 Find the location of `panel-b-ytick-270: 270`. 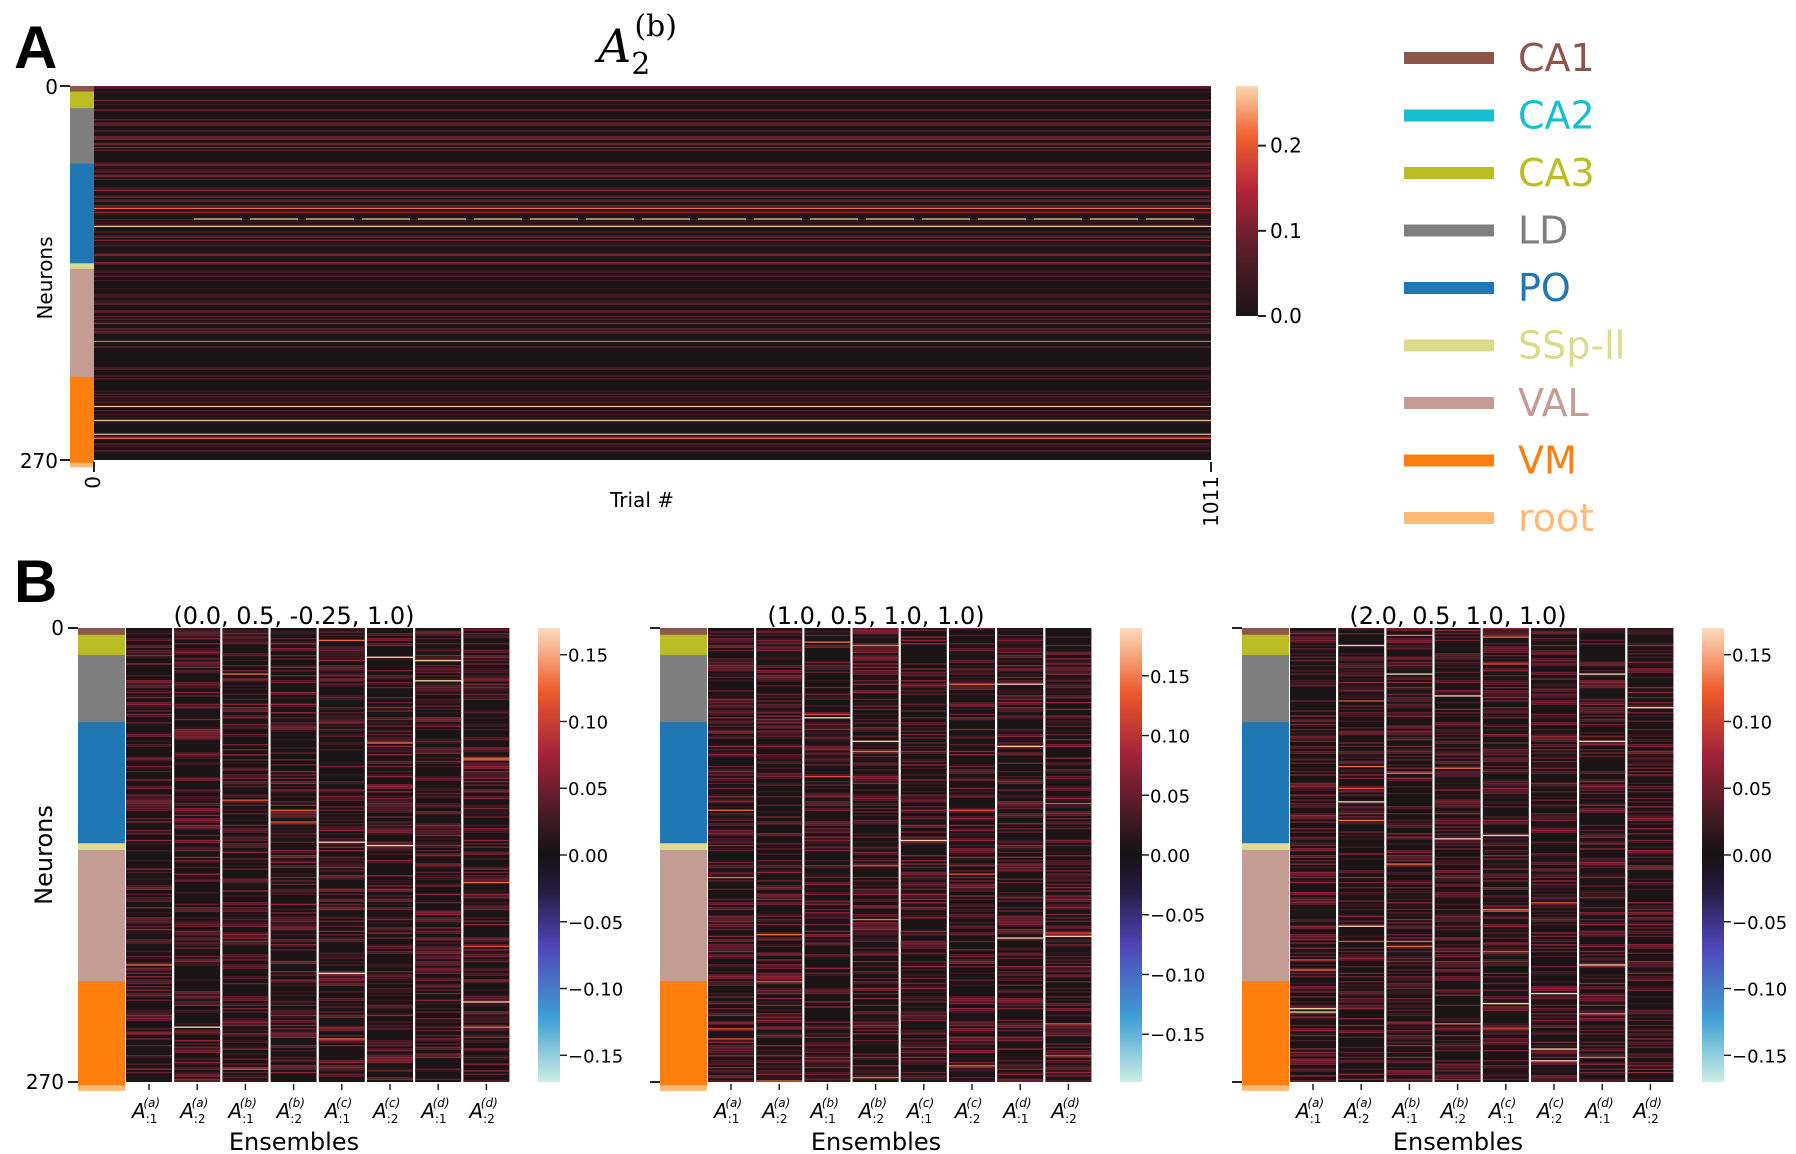

panel-b-ytick-270: 270 is located at coordinates (45, 1082).